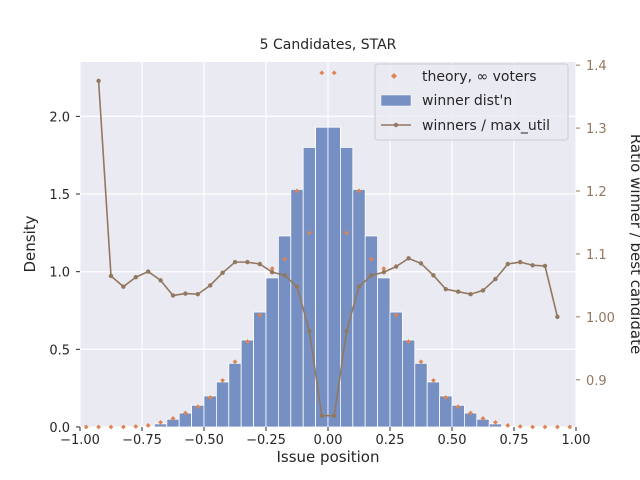 The height and width of the screenshot is (480, 640). What do you see at coordinates (596, 255) in the screenshot?
I see `y2-tick-label: 1.1` at bounding box center [596, 255].